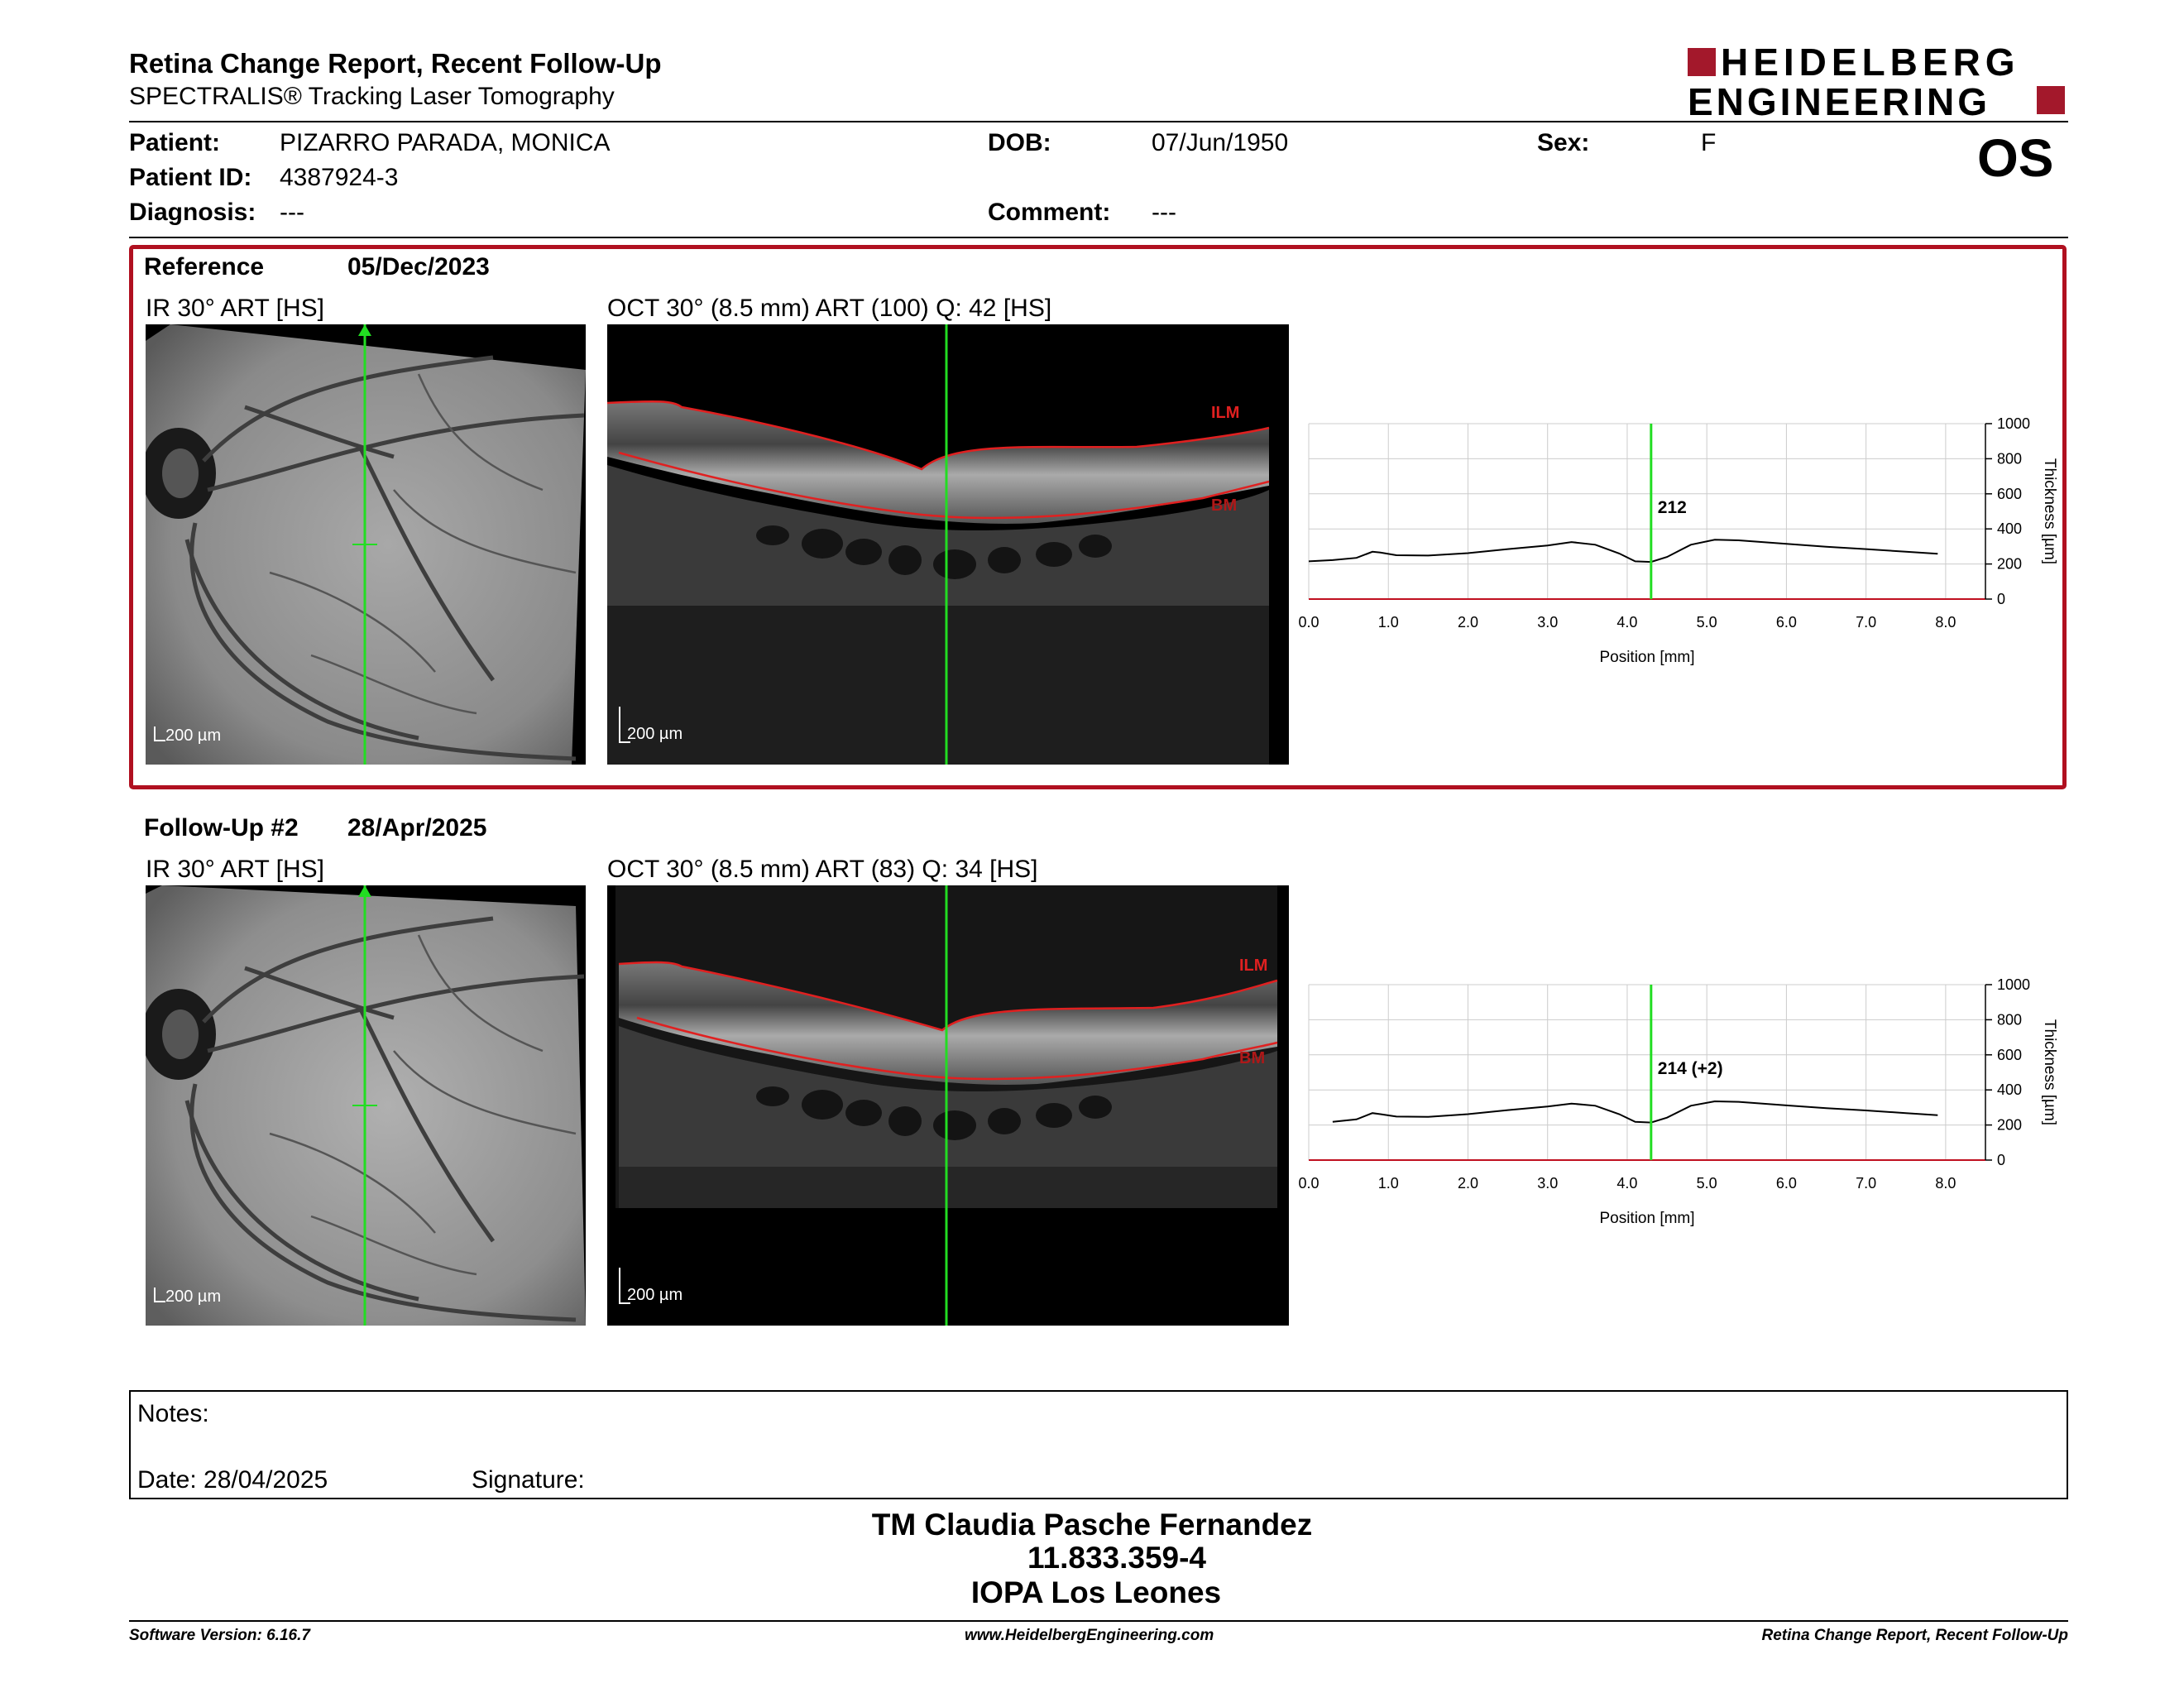 The height and width of the screenshot is (1688, 2184). I want to click on notes-box: Notes: Date: 28/04/2025 Signature:, so click(1098, 1444).